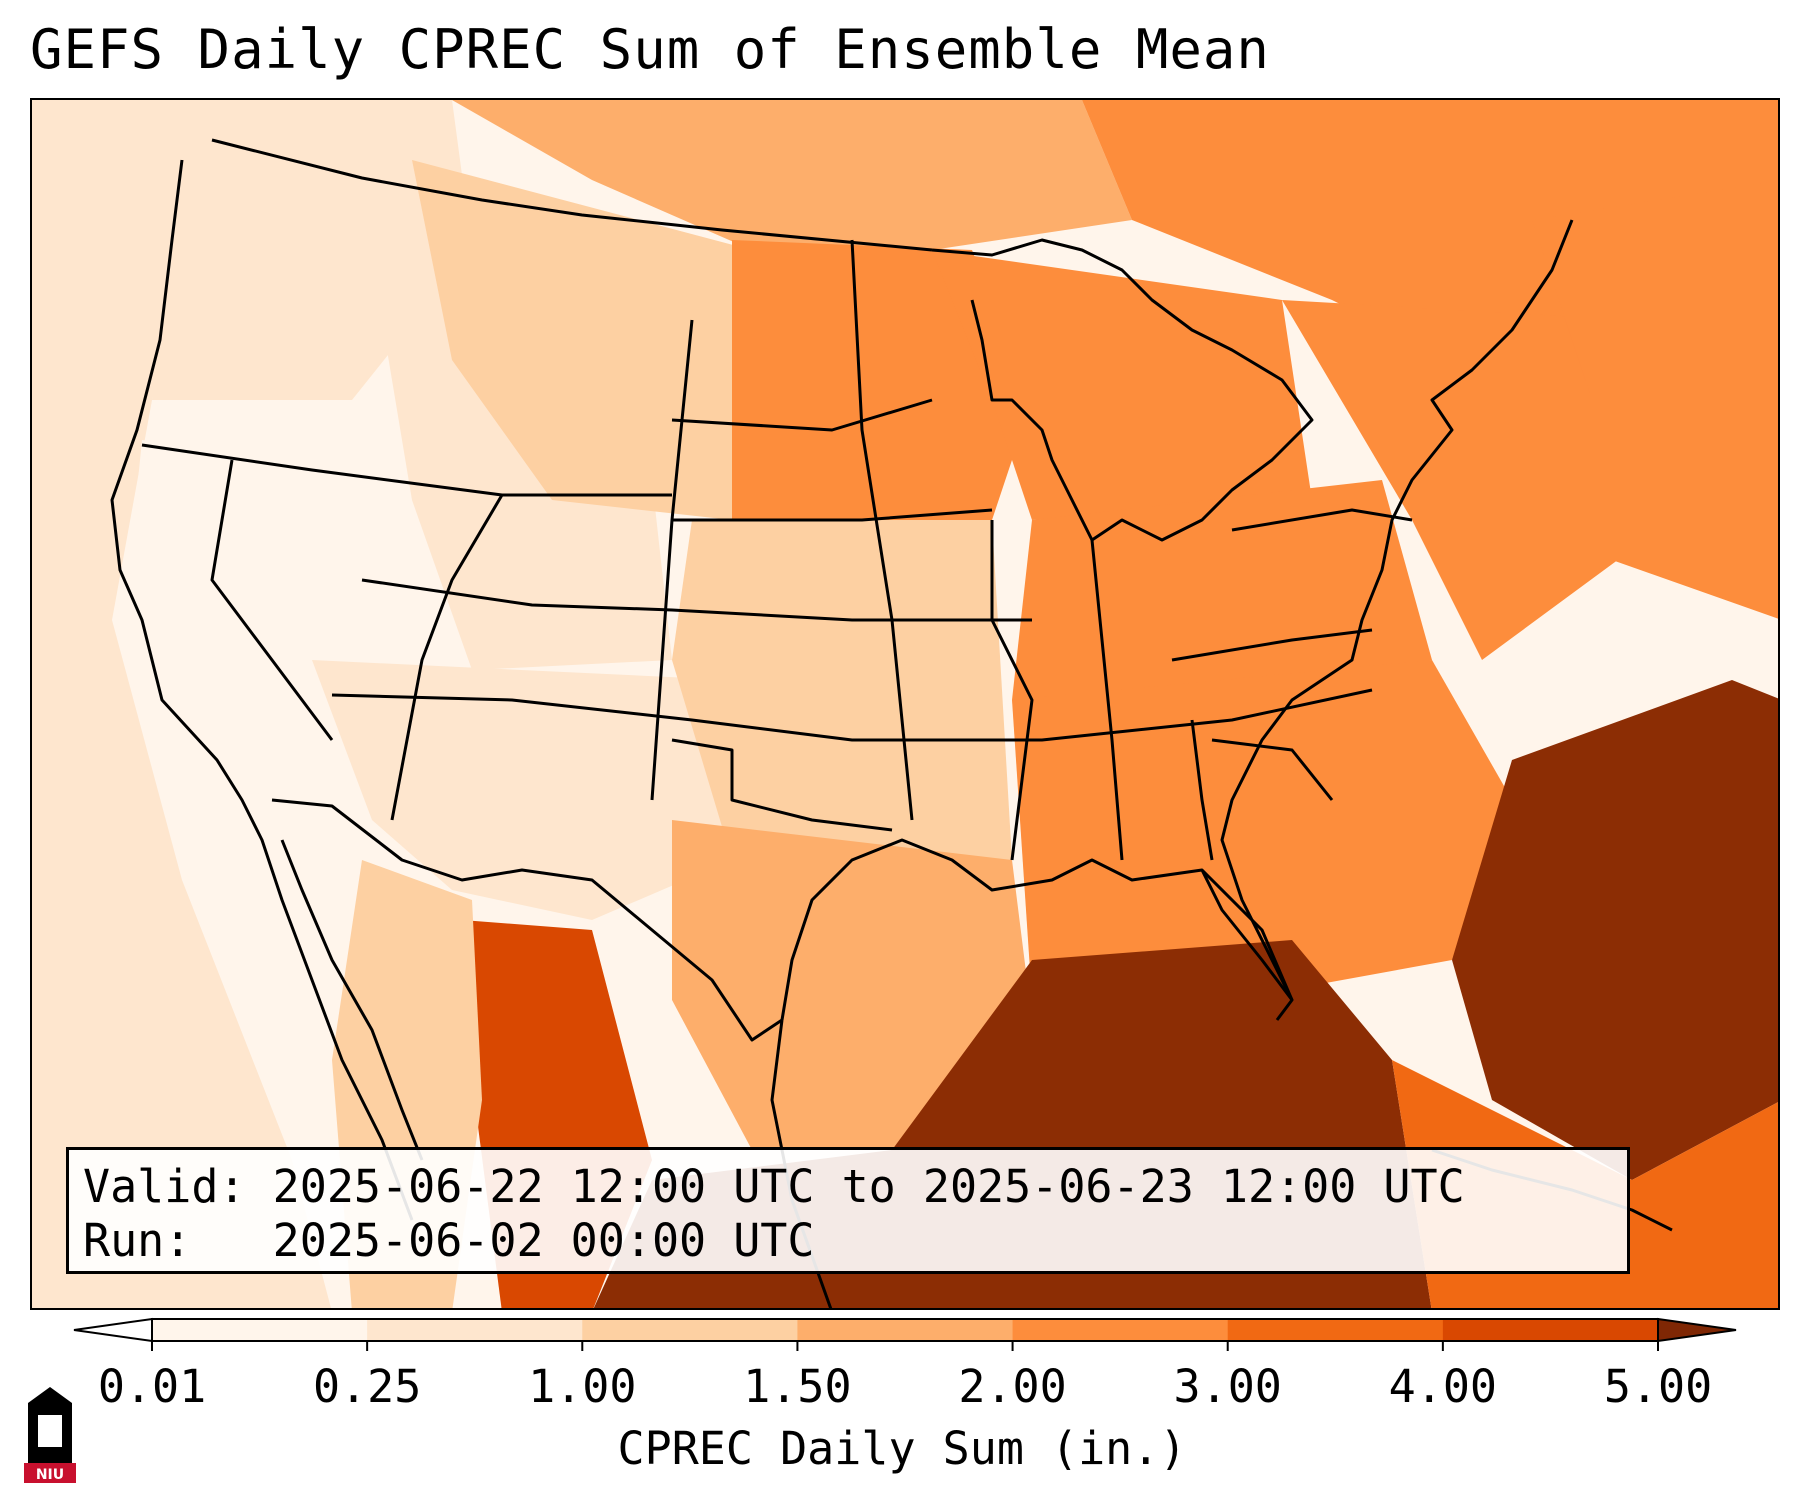 This screenshot has width=1803, height=1500. Describe the element at coordinates (696, 600) in the screenshot. I see `line-4-corners` at that location.